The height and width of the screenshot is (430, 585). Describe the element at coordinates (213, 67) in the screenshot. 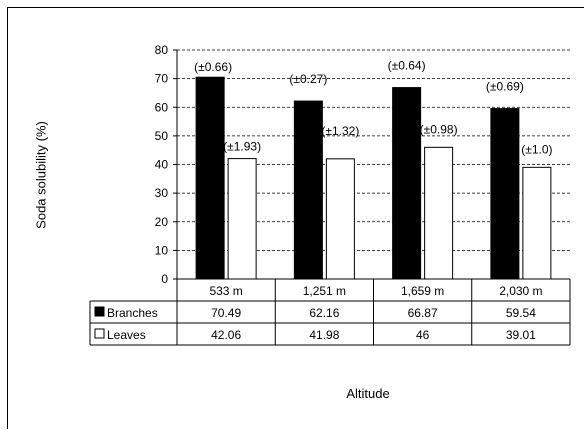

I see `error-label: (±0.66)` at that location.